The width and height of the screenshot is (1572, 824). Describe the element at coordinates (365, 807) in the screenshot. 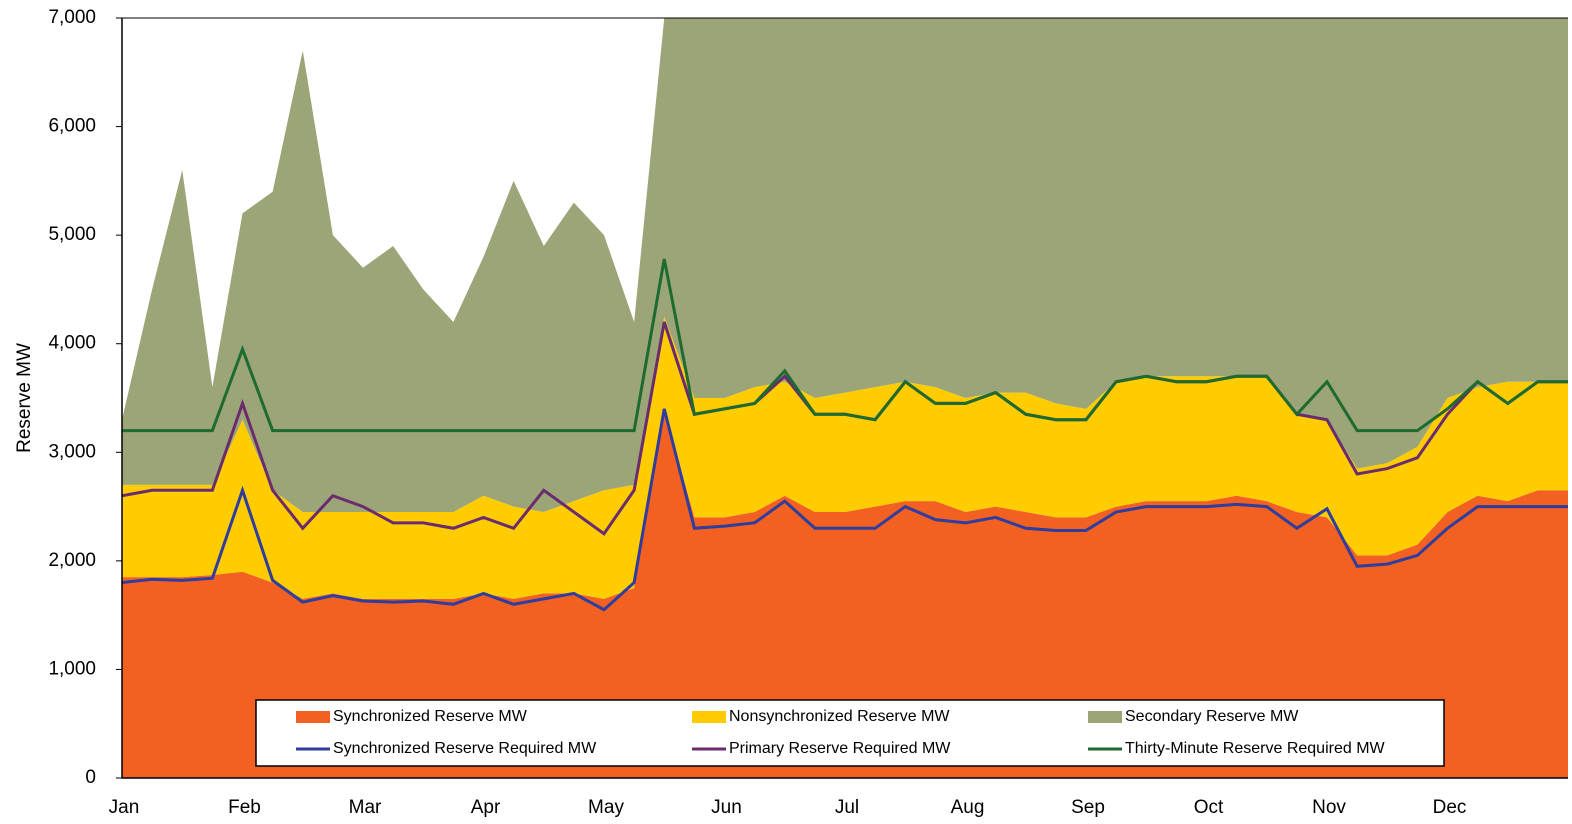

I see `x-tick-label: Mar` at that location.